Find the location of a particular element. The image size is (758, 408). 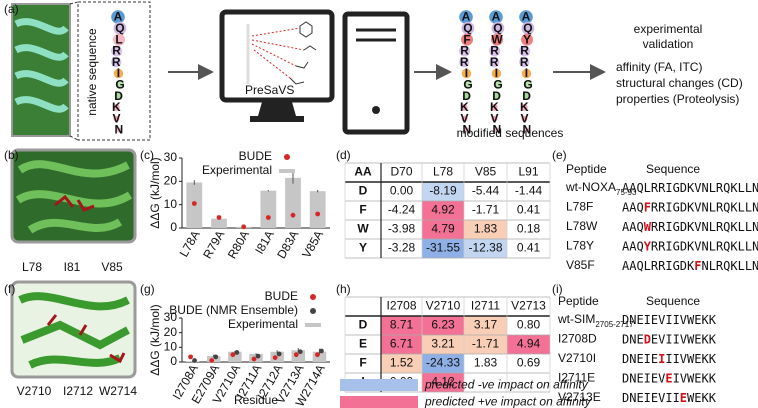

helix is located at coordinates (74, 197).